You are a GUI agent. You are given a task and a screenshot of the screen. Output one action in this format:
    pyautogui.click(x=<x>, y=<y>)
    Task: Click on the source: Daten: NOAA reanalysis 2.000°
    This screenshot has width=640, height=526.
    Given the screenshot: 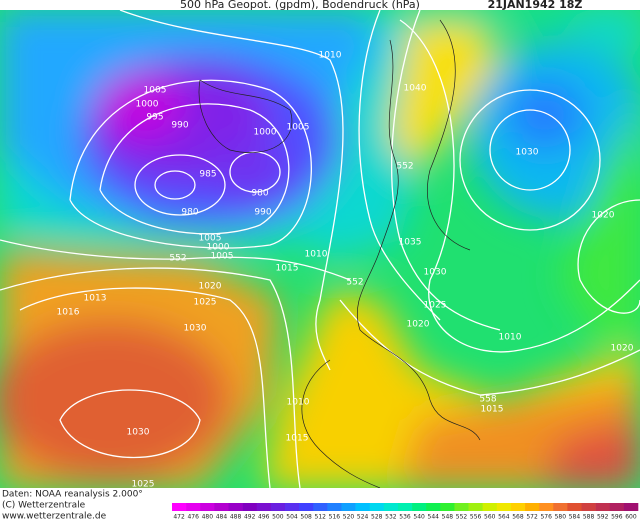 What is the action you would take?
    pyautogui.click(x=72, y=495)
    